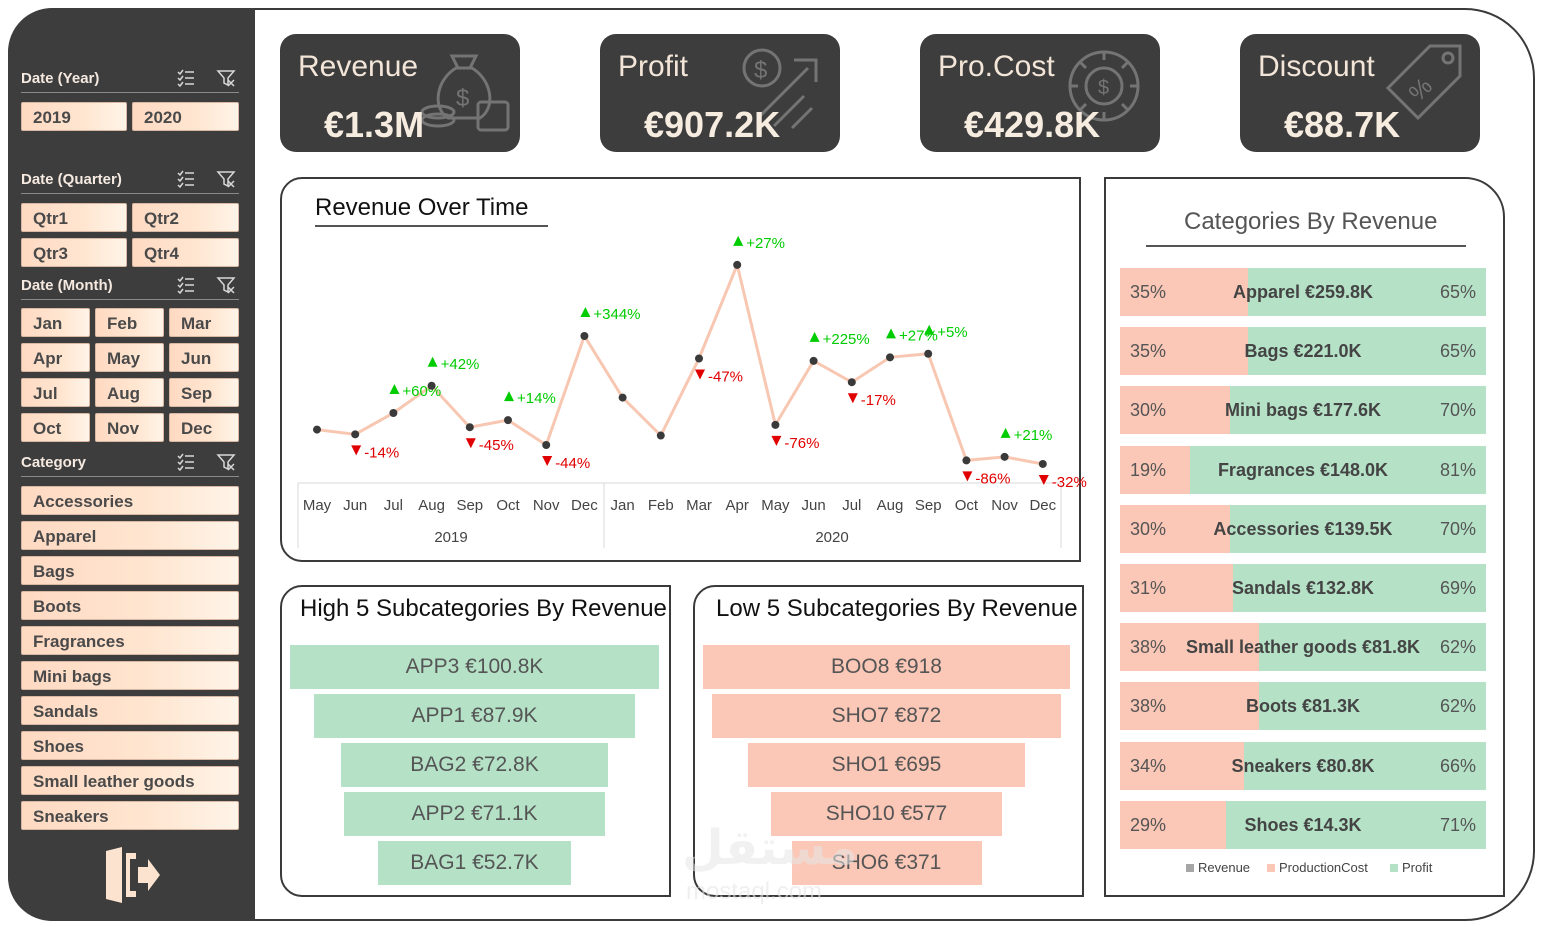 This screenshot has width=1555, height=927. What do you see at coordinates (1303, 588) in the screenshot?
I see `category-revenue-label: Sandals €132.8K` at bounding box center [1303, 588].